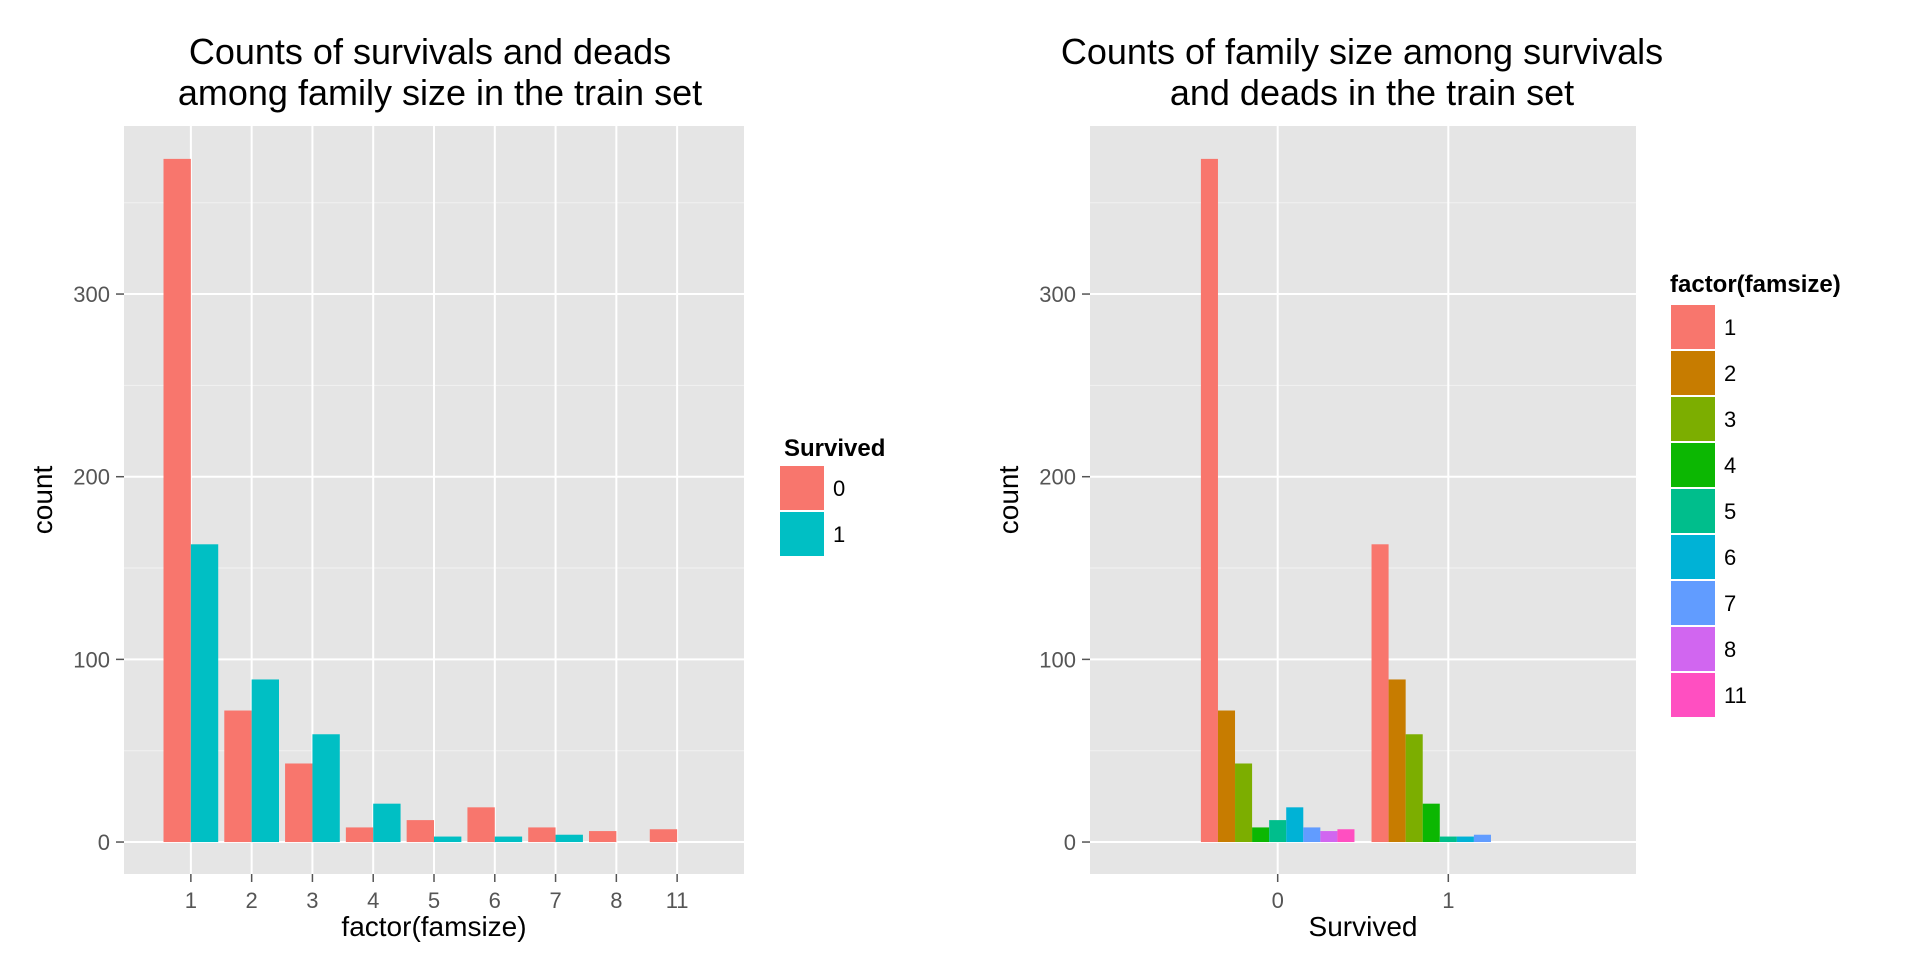  Describe the element at coordinates (1755, 284) in the screenshot. I see `right-legend-title: factor(famsize)` at that location.